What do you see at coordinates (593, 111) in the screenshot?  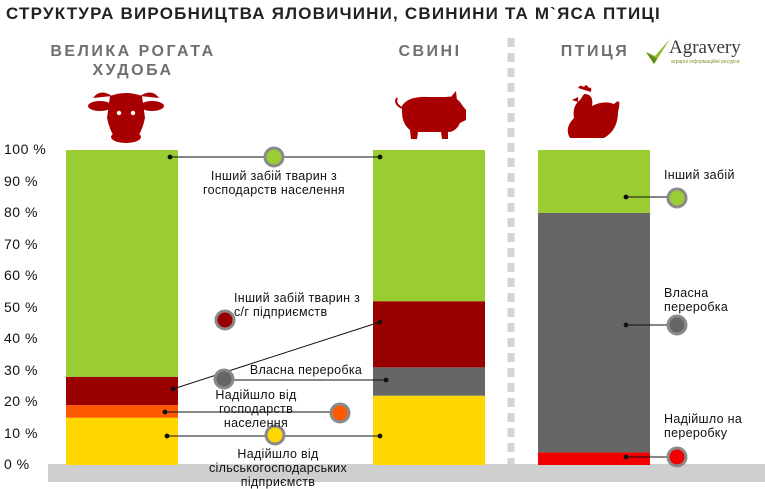 I see `hen-icon` at bounding box center [593, 111].